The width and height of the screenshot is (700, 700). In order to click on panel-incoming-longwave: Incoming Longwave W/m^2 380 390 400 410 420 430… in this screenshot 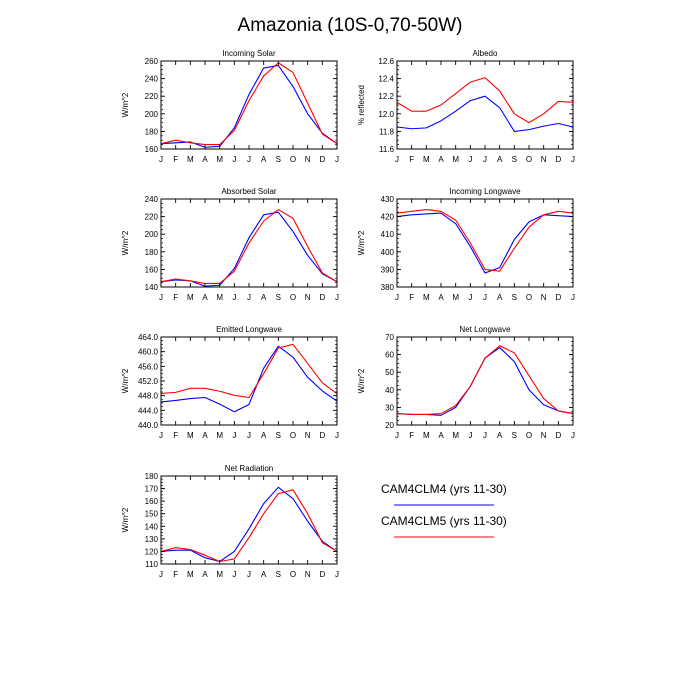, I will do `click(466, 244)`.